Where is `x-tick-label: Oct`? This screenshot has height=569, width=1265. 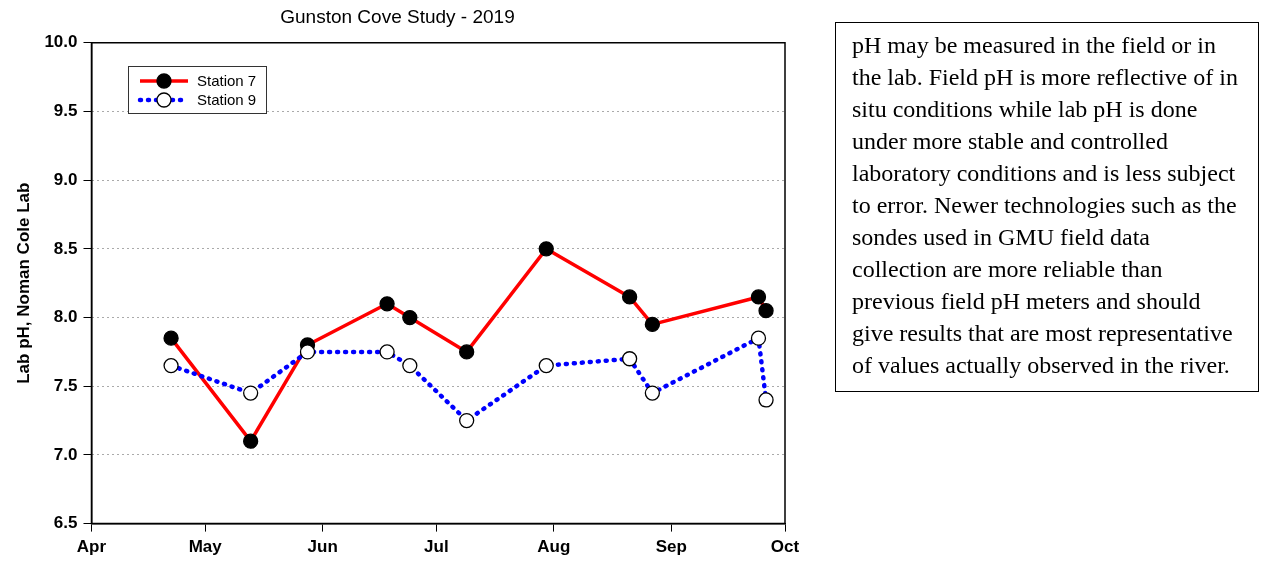
x-tick-label: Oct is located at coordinates (785, 547).